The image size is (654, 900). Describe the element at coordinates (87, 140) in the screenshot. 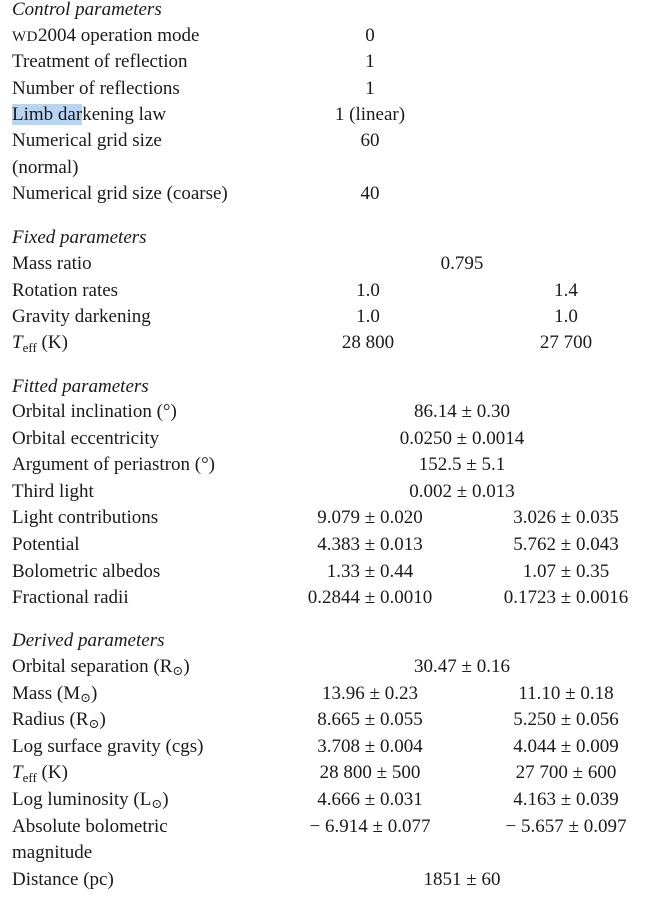

I see `row-label: Numerical grid size` at that location.